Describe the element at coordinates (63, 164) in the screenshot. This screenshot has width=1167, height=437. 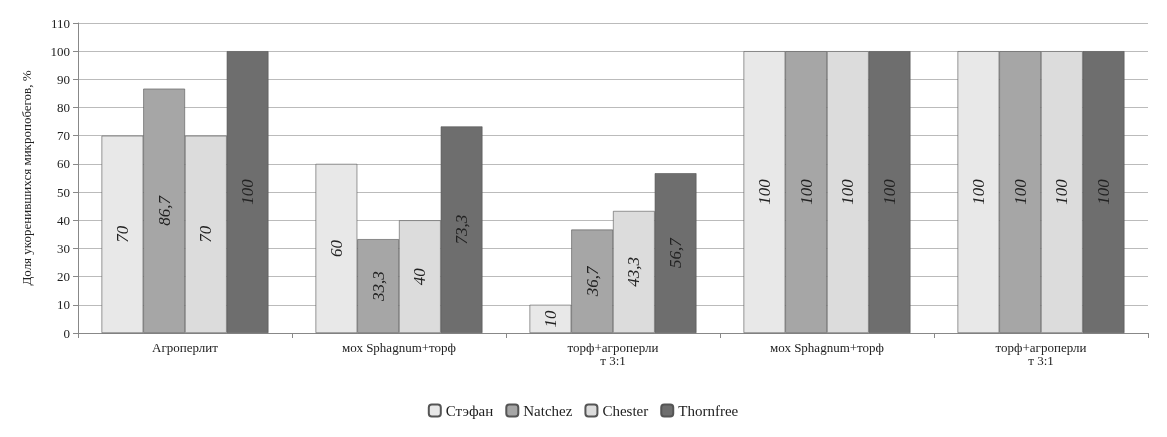
I see `y-tick-label: 60` at that location.